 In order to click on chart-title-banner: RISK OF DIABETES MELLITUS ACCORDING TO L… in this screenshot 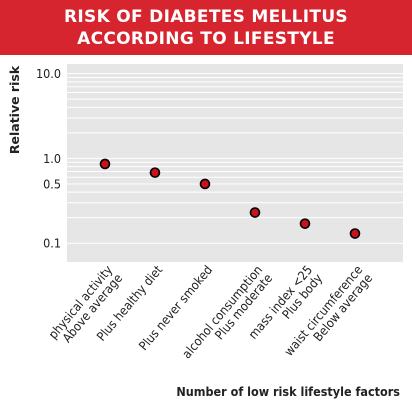, I will do `click(206, 27)`.